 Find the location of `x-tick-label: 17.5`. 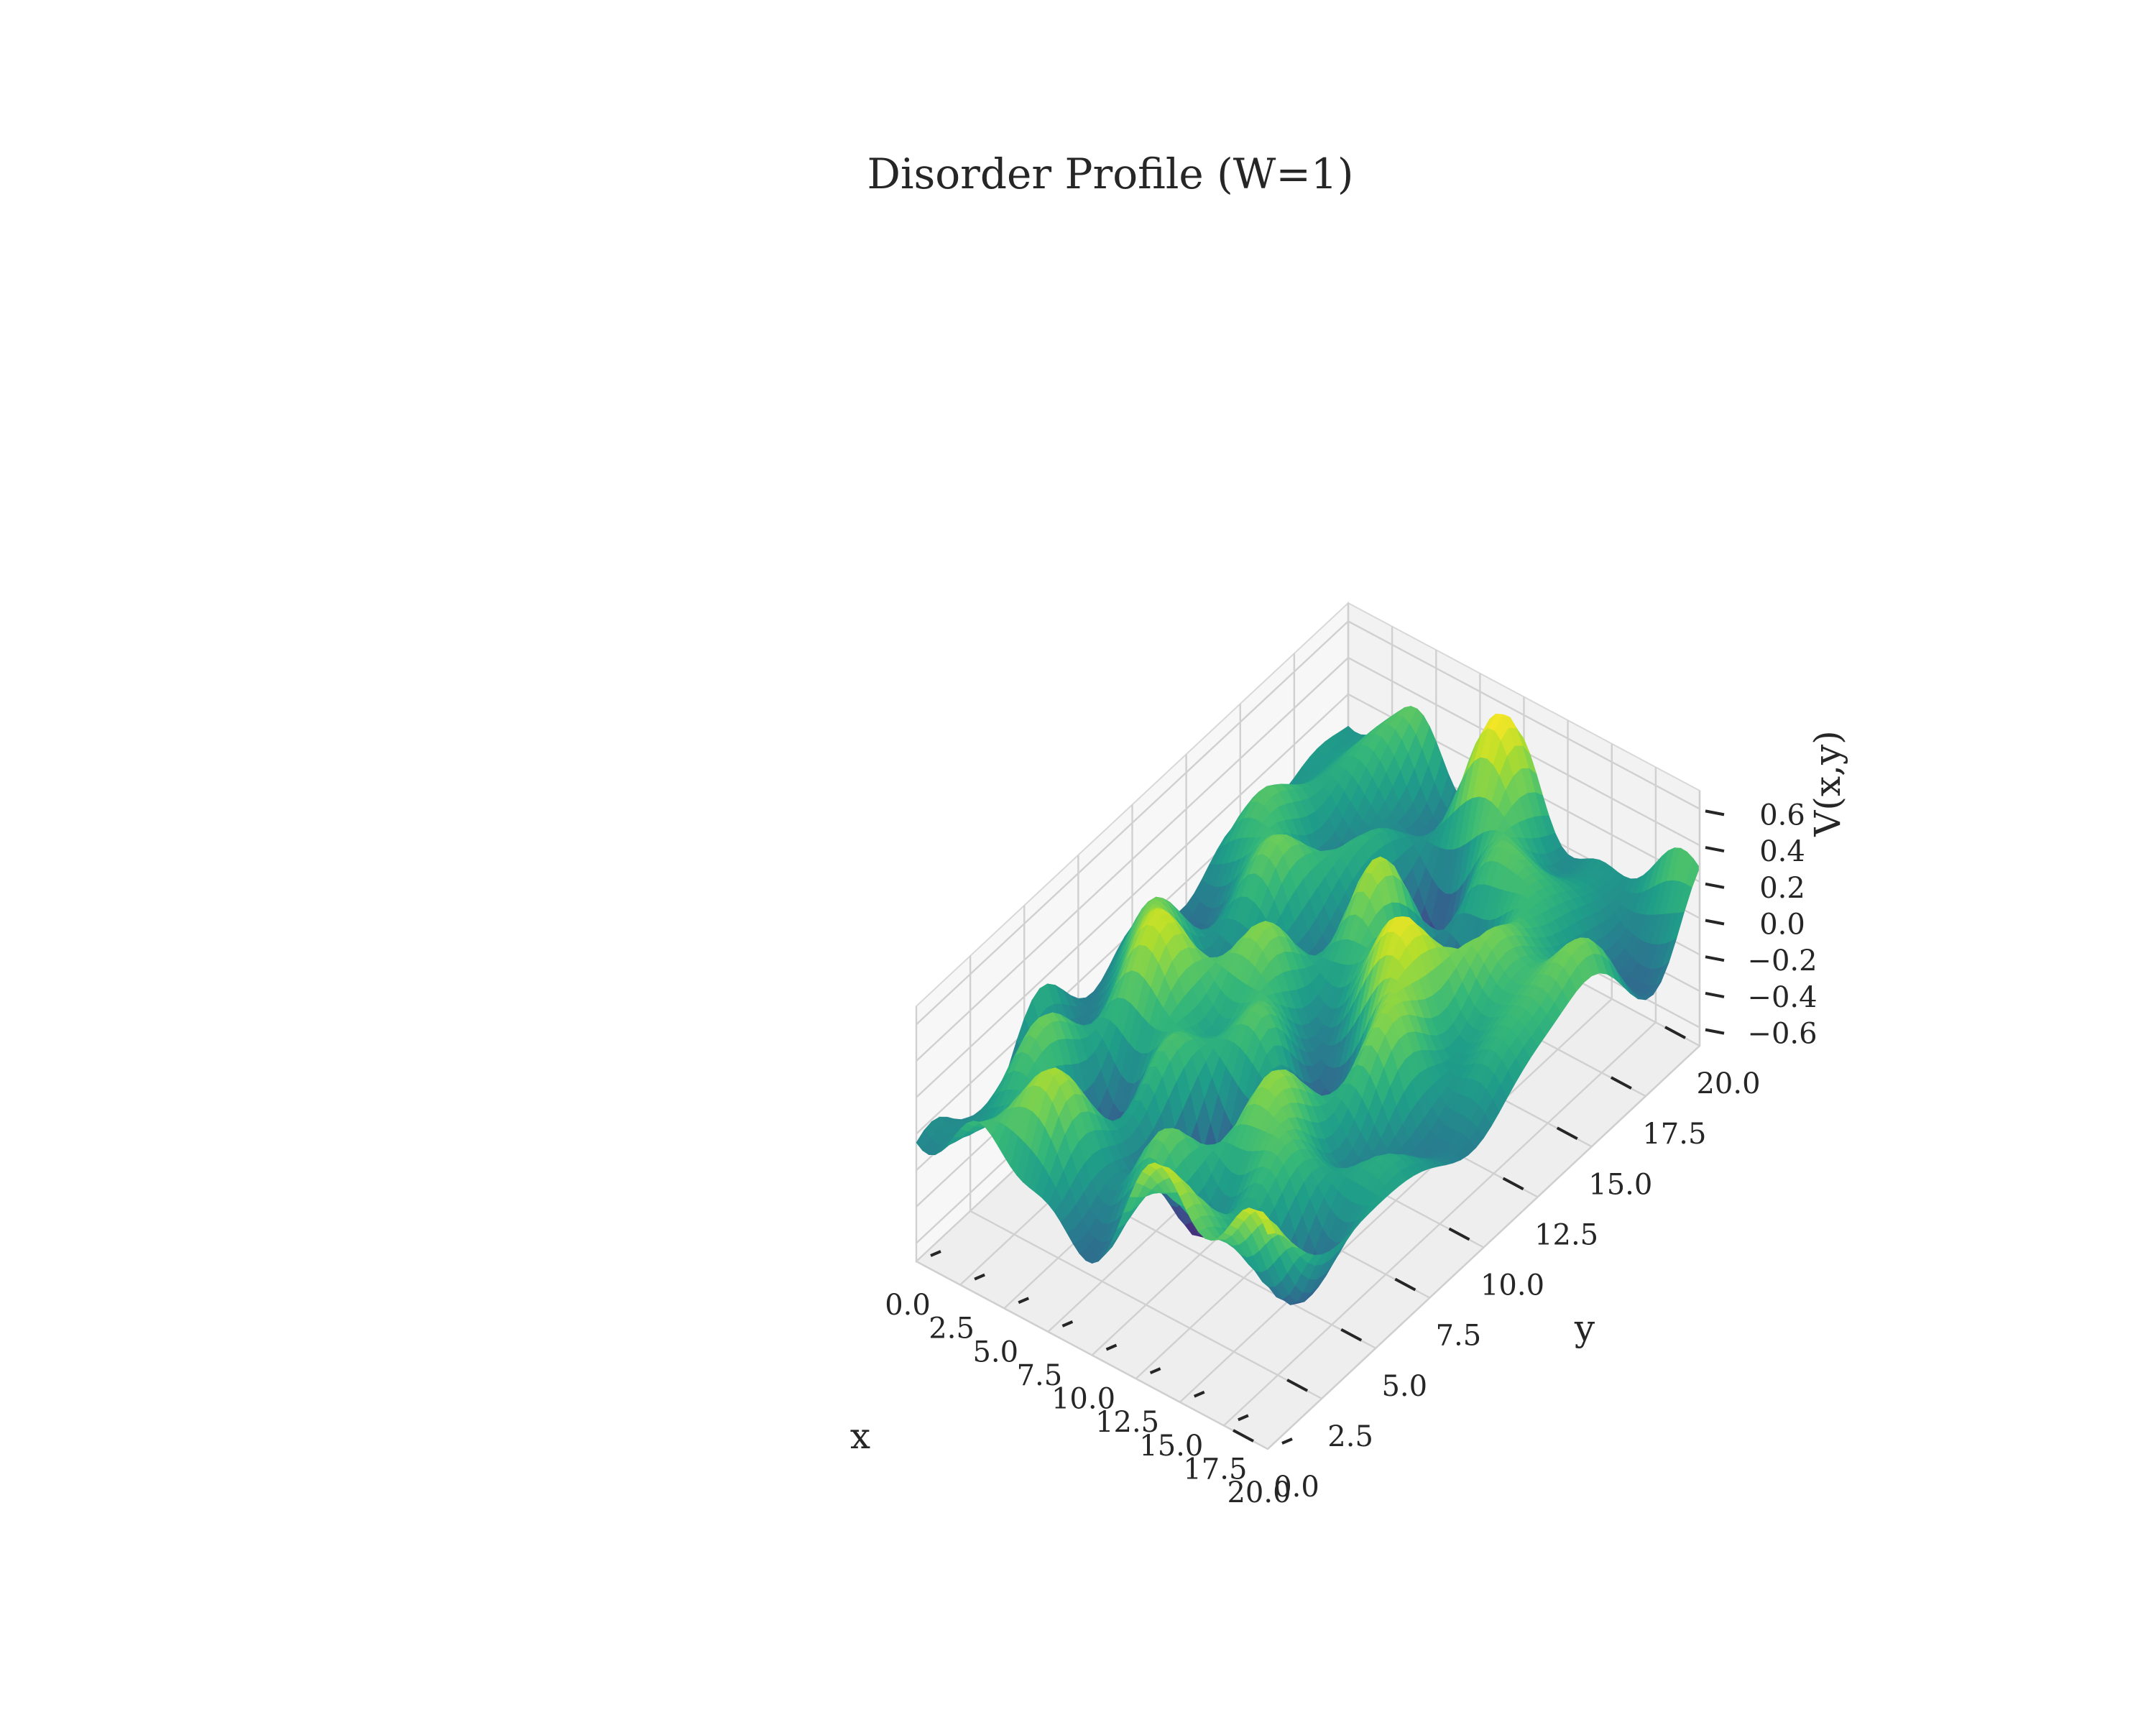

x-tick-label: 17.5 is located at coordinates (1215, 1469).